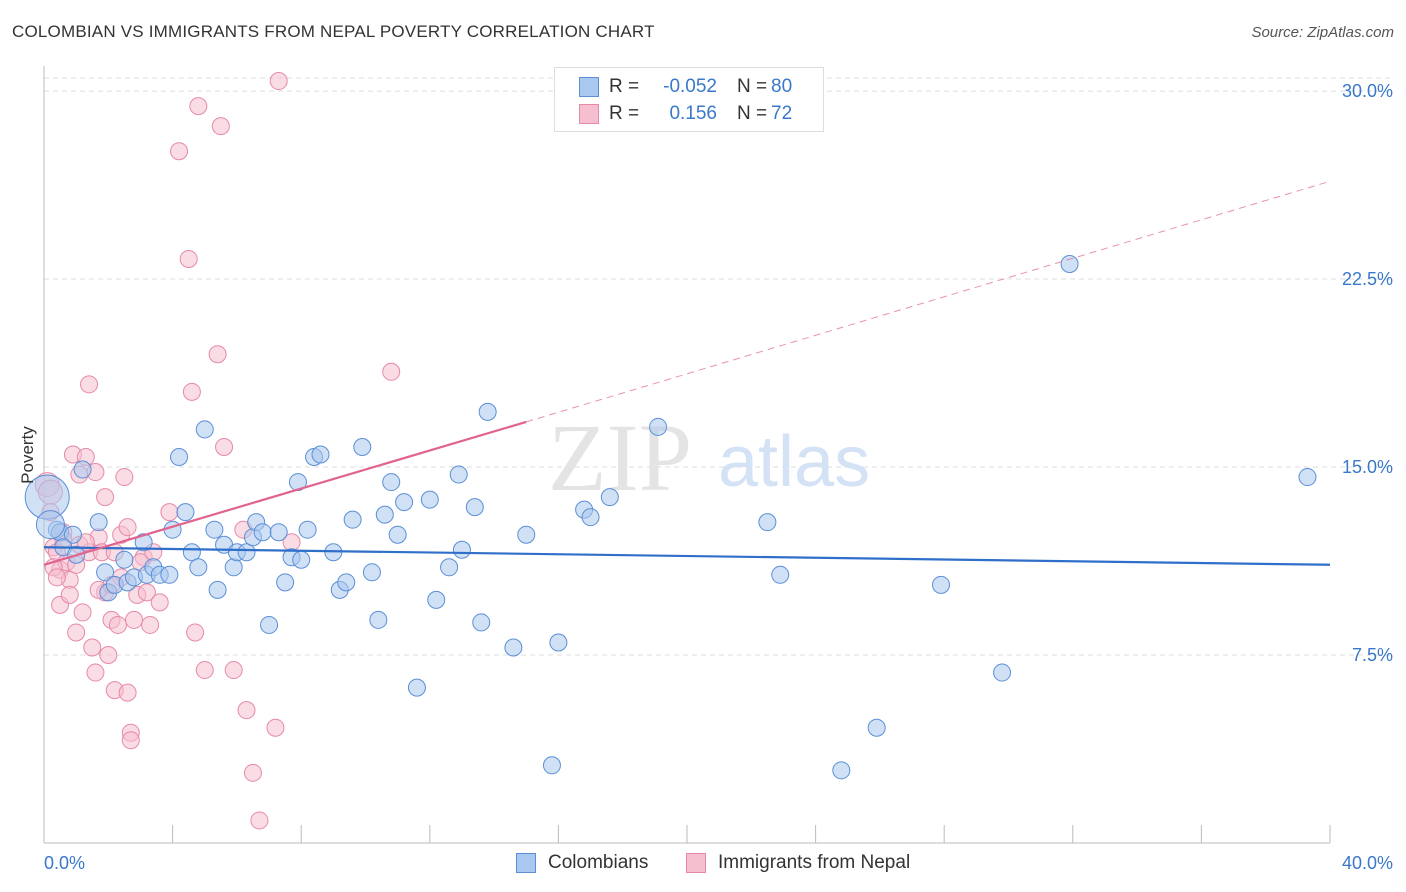 The width and height of the screenshot is (1406, 892). I want to click on y-tick-label: 30.0%, so click(1367, 91).